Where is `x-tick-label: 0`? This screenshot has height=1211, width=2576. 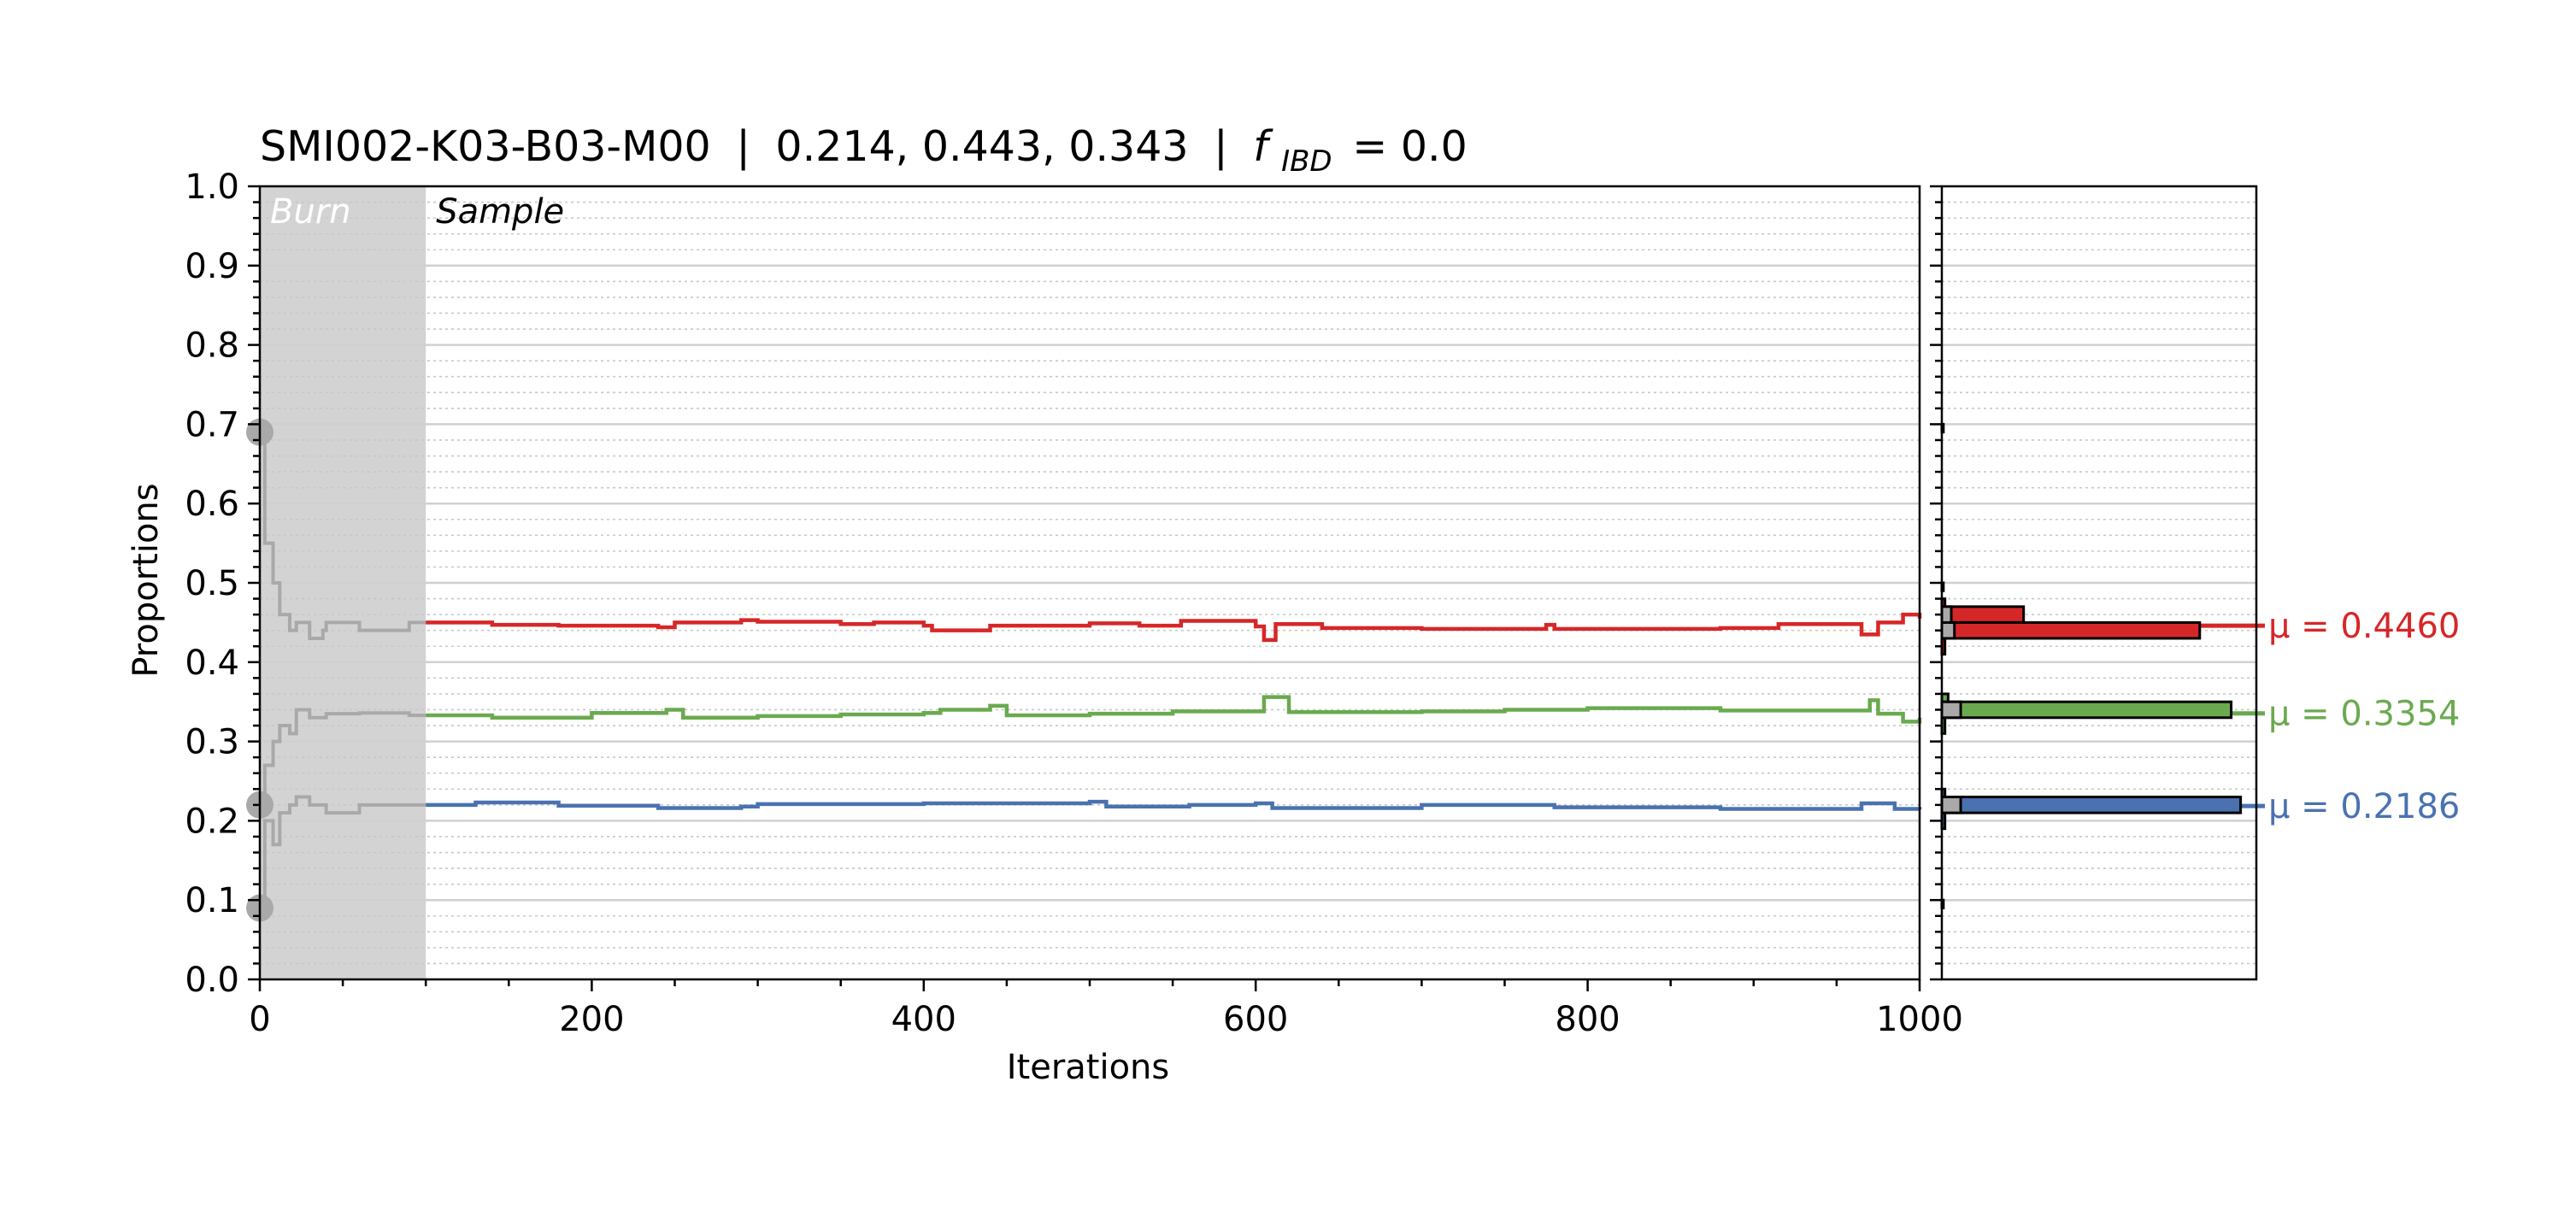
x-tick-label: 0 is located at coordinates (259, 1019).